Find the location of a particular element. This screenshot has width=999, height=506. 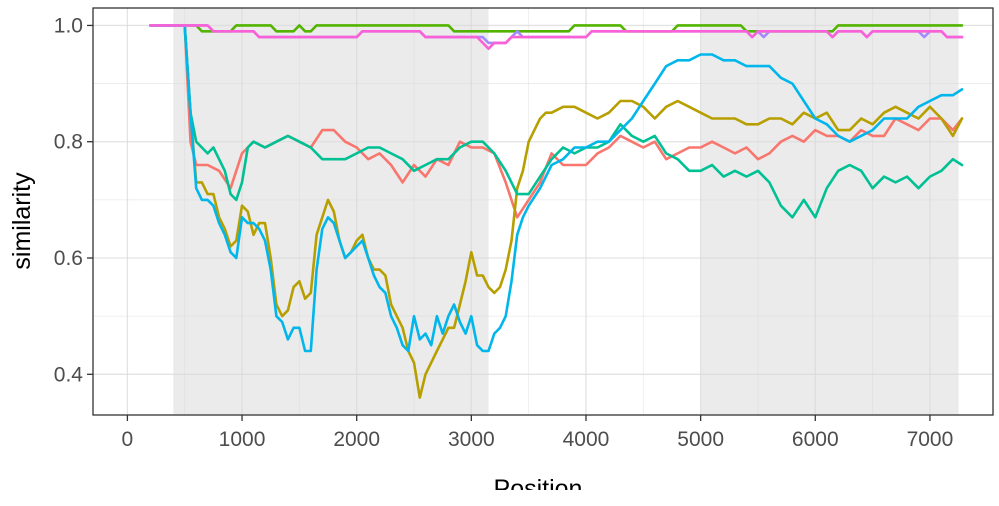

x-tick-label: 2000 is located at coordinates (356, 439).